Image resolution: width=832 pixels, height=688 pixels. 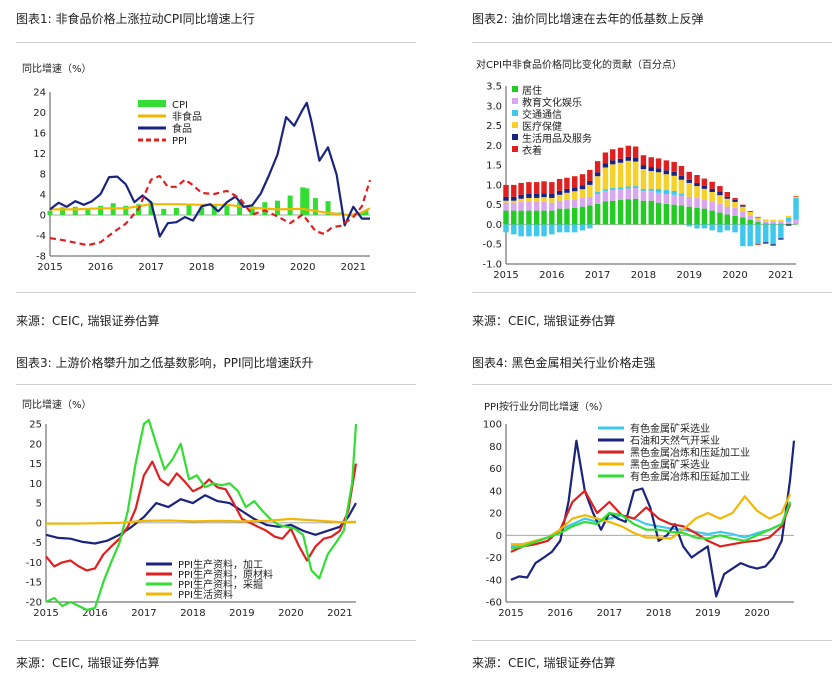 I want to click on legend-label: 食品, so click(x=182, y=128).